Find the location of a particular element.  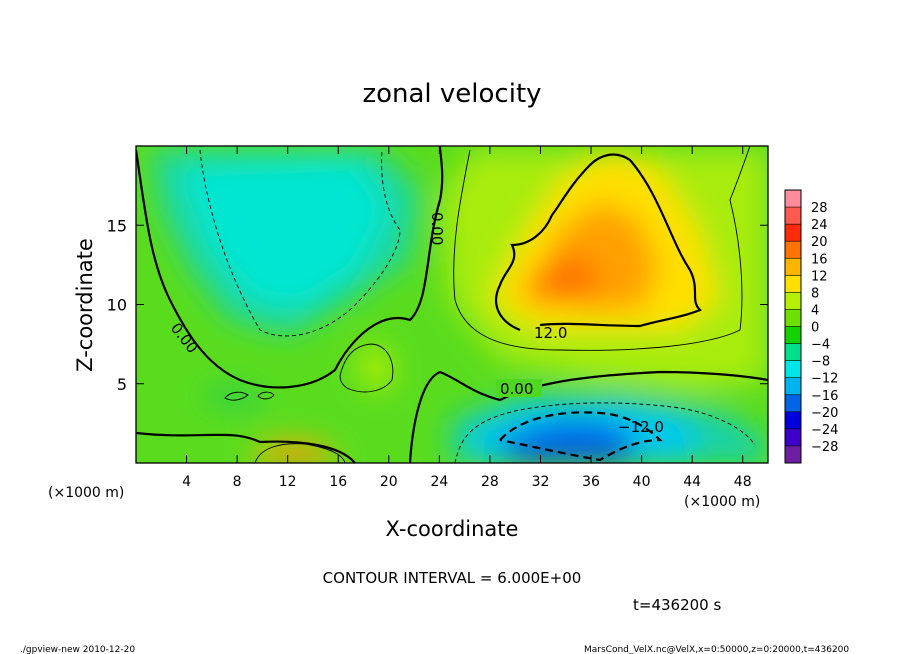

contour-zero-upper is located at coordinates (290, 267).